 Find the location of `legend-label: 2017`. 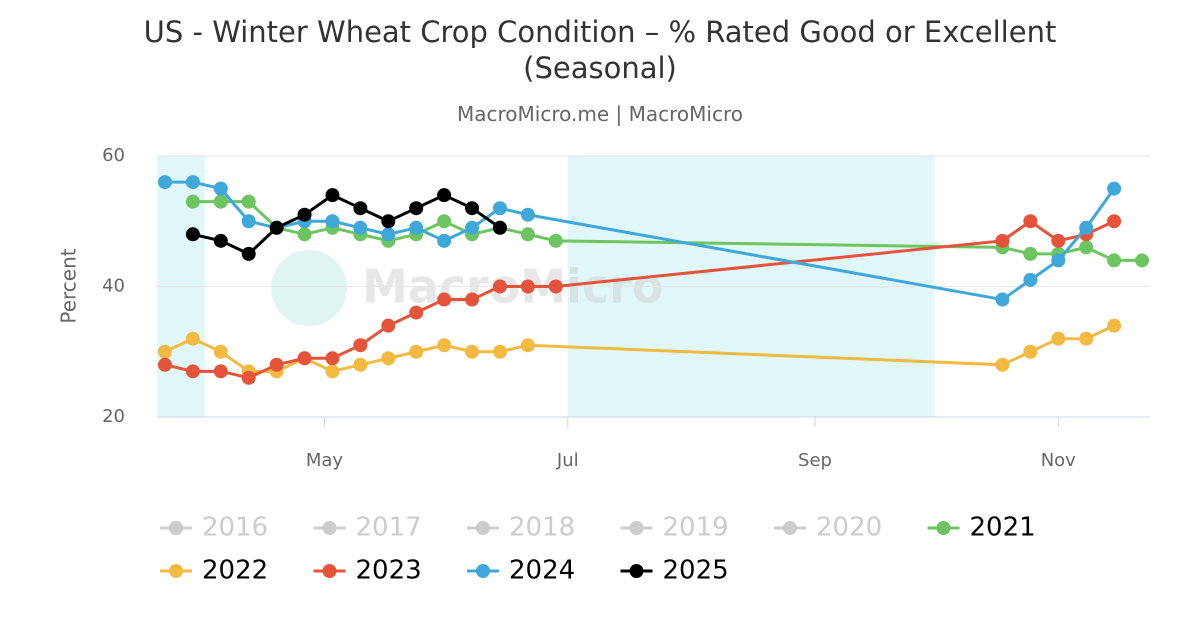

legend-label: 2017 is located at coordinates (389, 528).